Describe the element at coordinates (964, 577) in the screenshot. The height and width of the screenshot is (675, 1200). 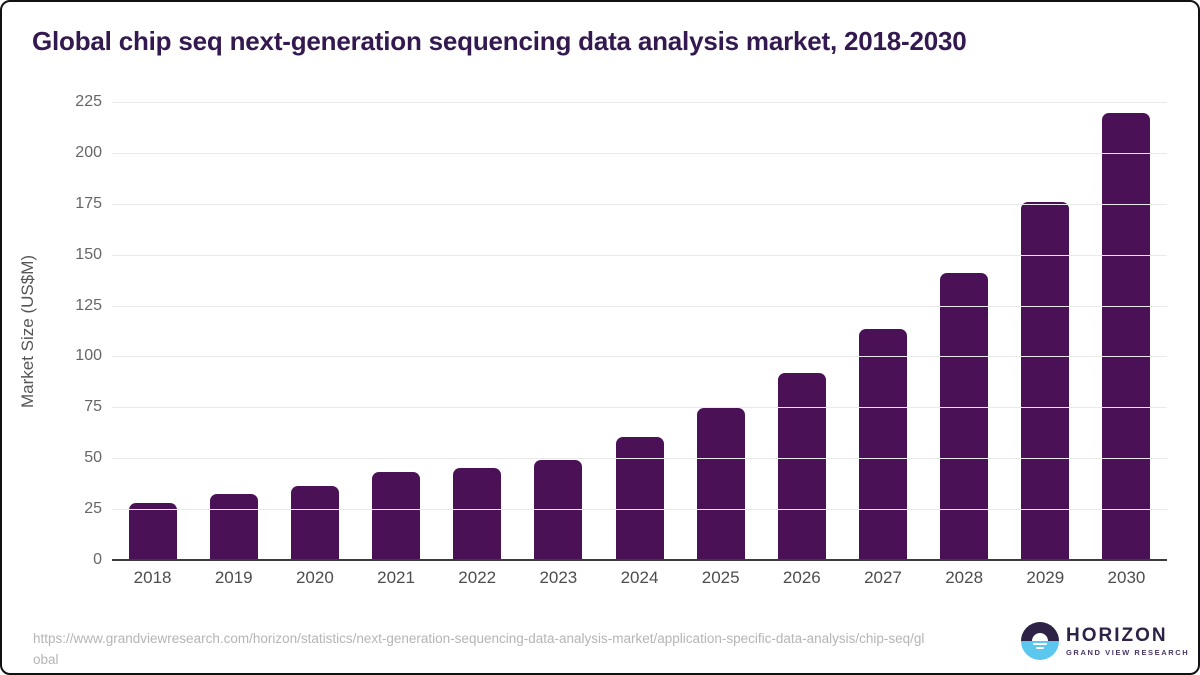
I see `x-tick-label-2028: 2028` at that location.